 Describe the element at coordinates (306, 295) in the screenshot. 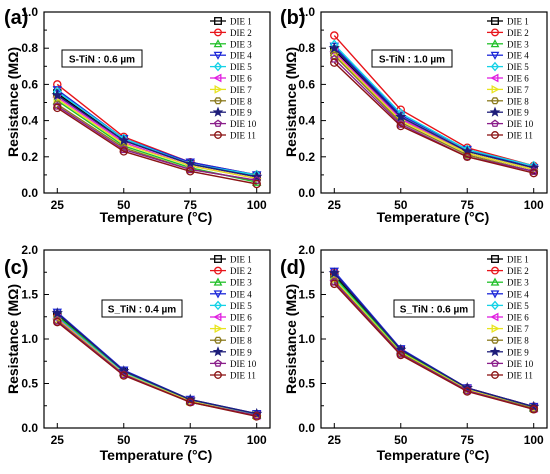

I see `y-tick-label: 1.5` at that location.